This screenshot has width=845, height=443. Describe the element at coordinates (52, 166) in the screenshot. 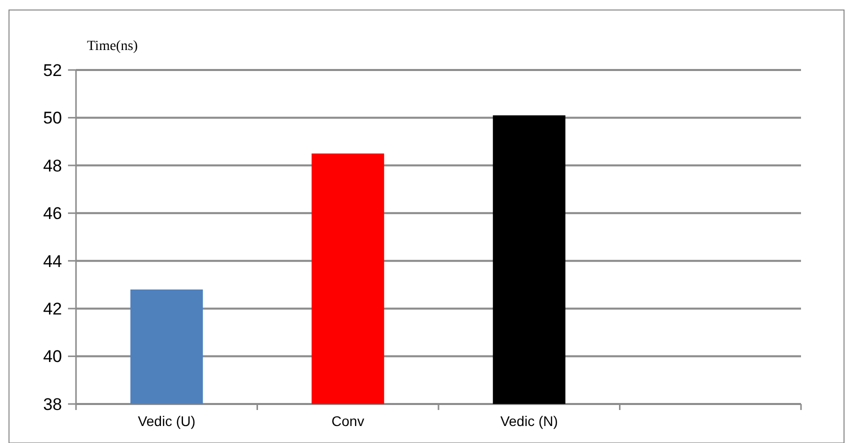

I see `y-tick-label: 48` at that location.